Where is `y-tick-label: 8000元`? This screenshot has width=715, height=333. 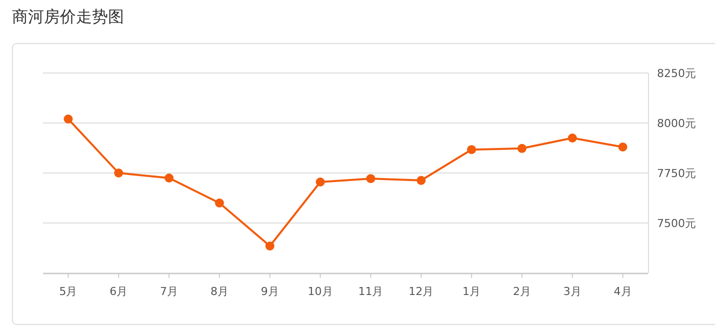 y-tick-label: 8000元 is located at coordinates (676, 123).